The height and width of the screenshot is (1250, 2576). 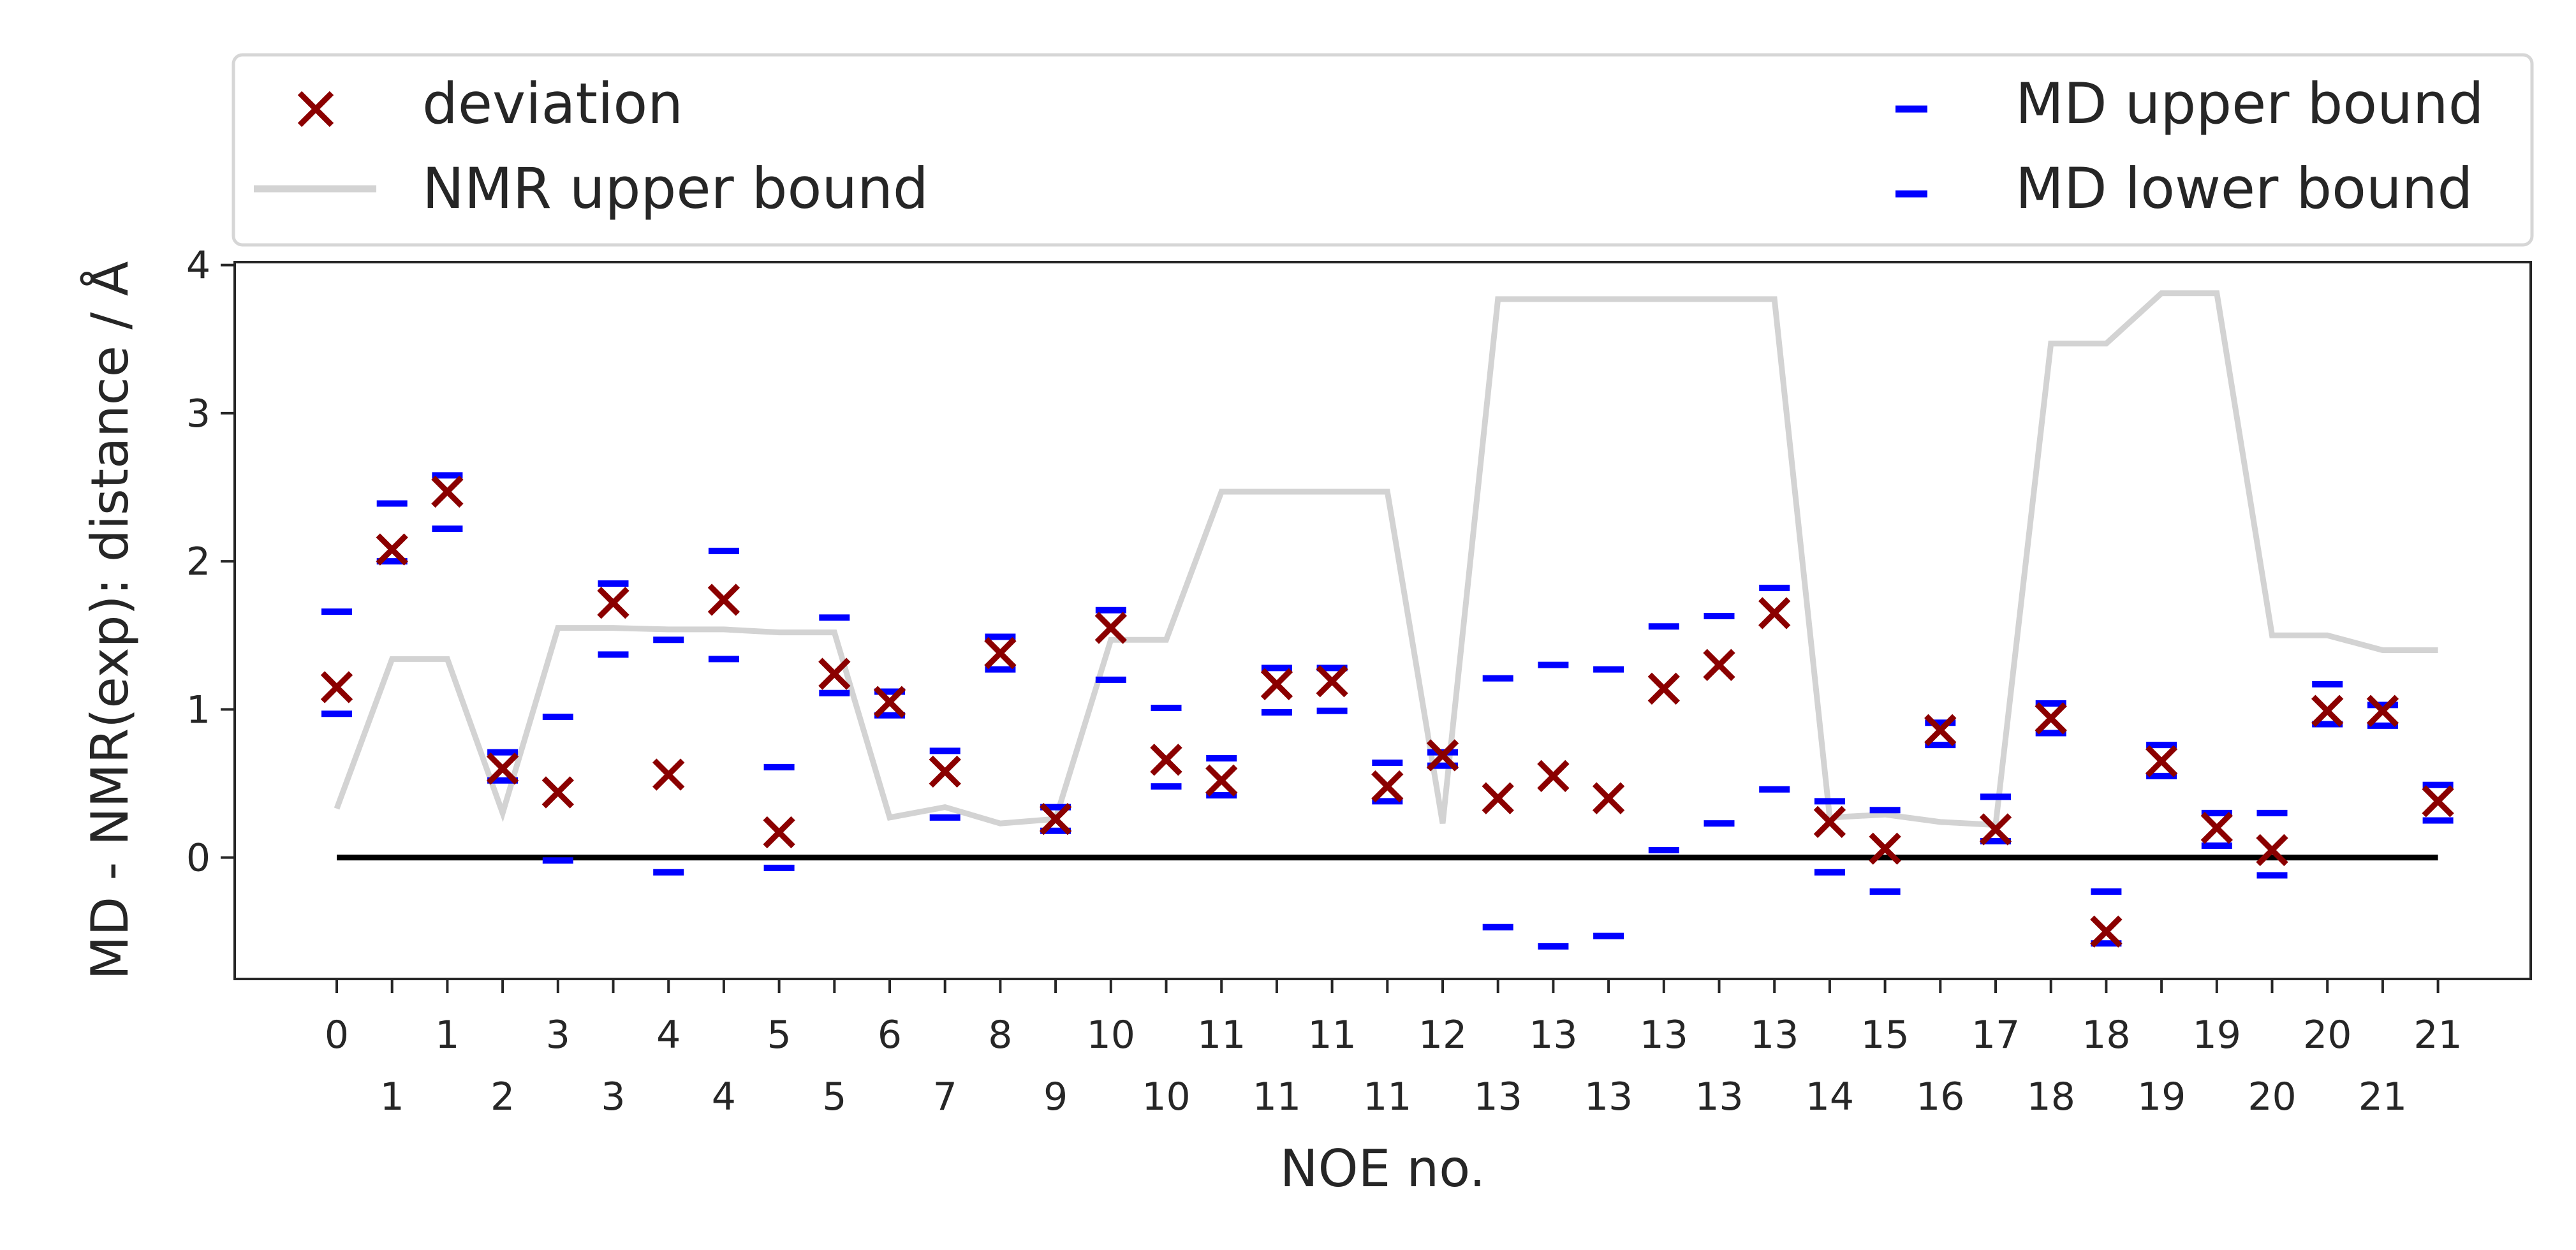 What do you see at coordinates (890, 1035) in the screenshot?
I see `x-tick-label: 6` at bounding box center [890, 1035].